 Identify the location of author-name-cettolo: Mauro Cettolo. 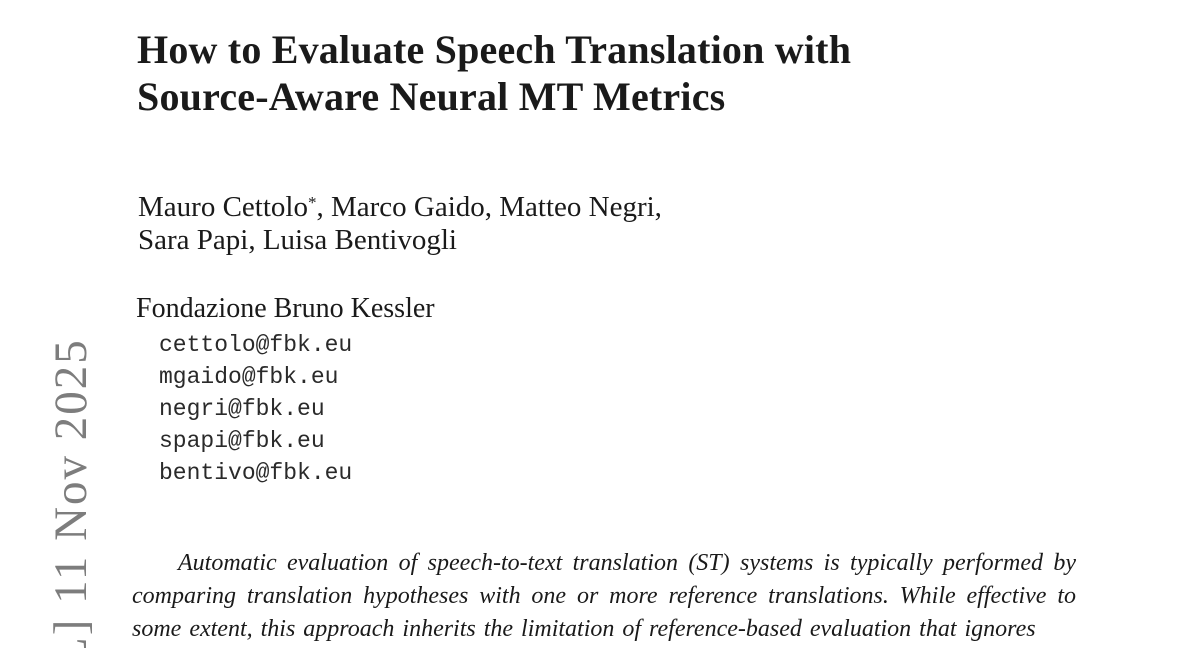
(223, 207).